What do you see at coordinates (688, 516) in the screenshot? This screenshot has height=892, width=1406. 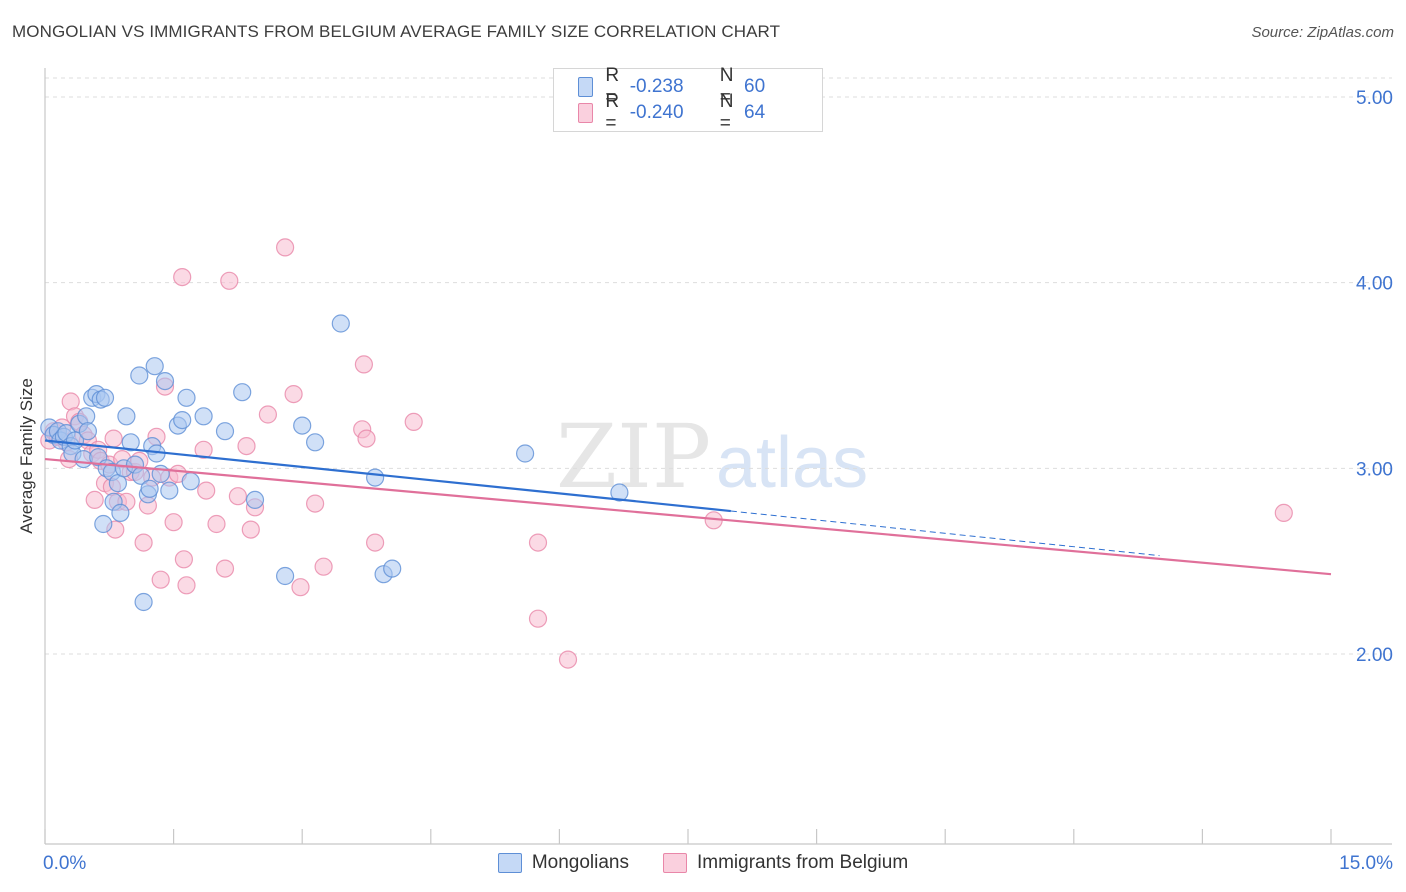 I see `trend-line-belgium` at bounding box center [688, 516].